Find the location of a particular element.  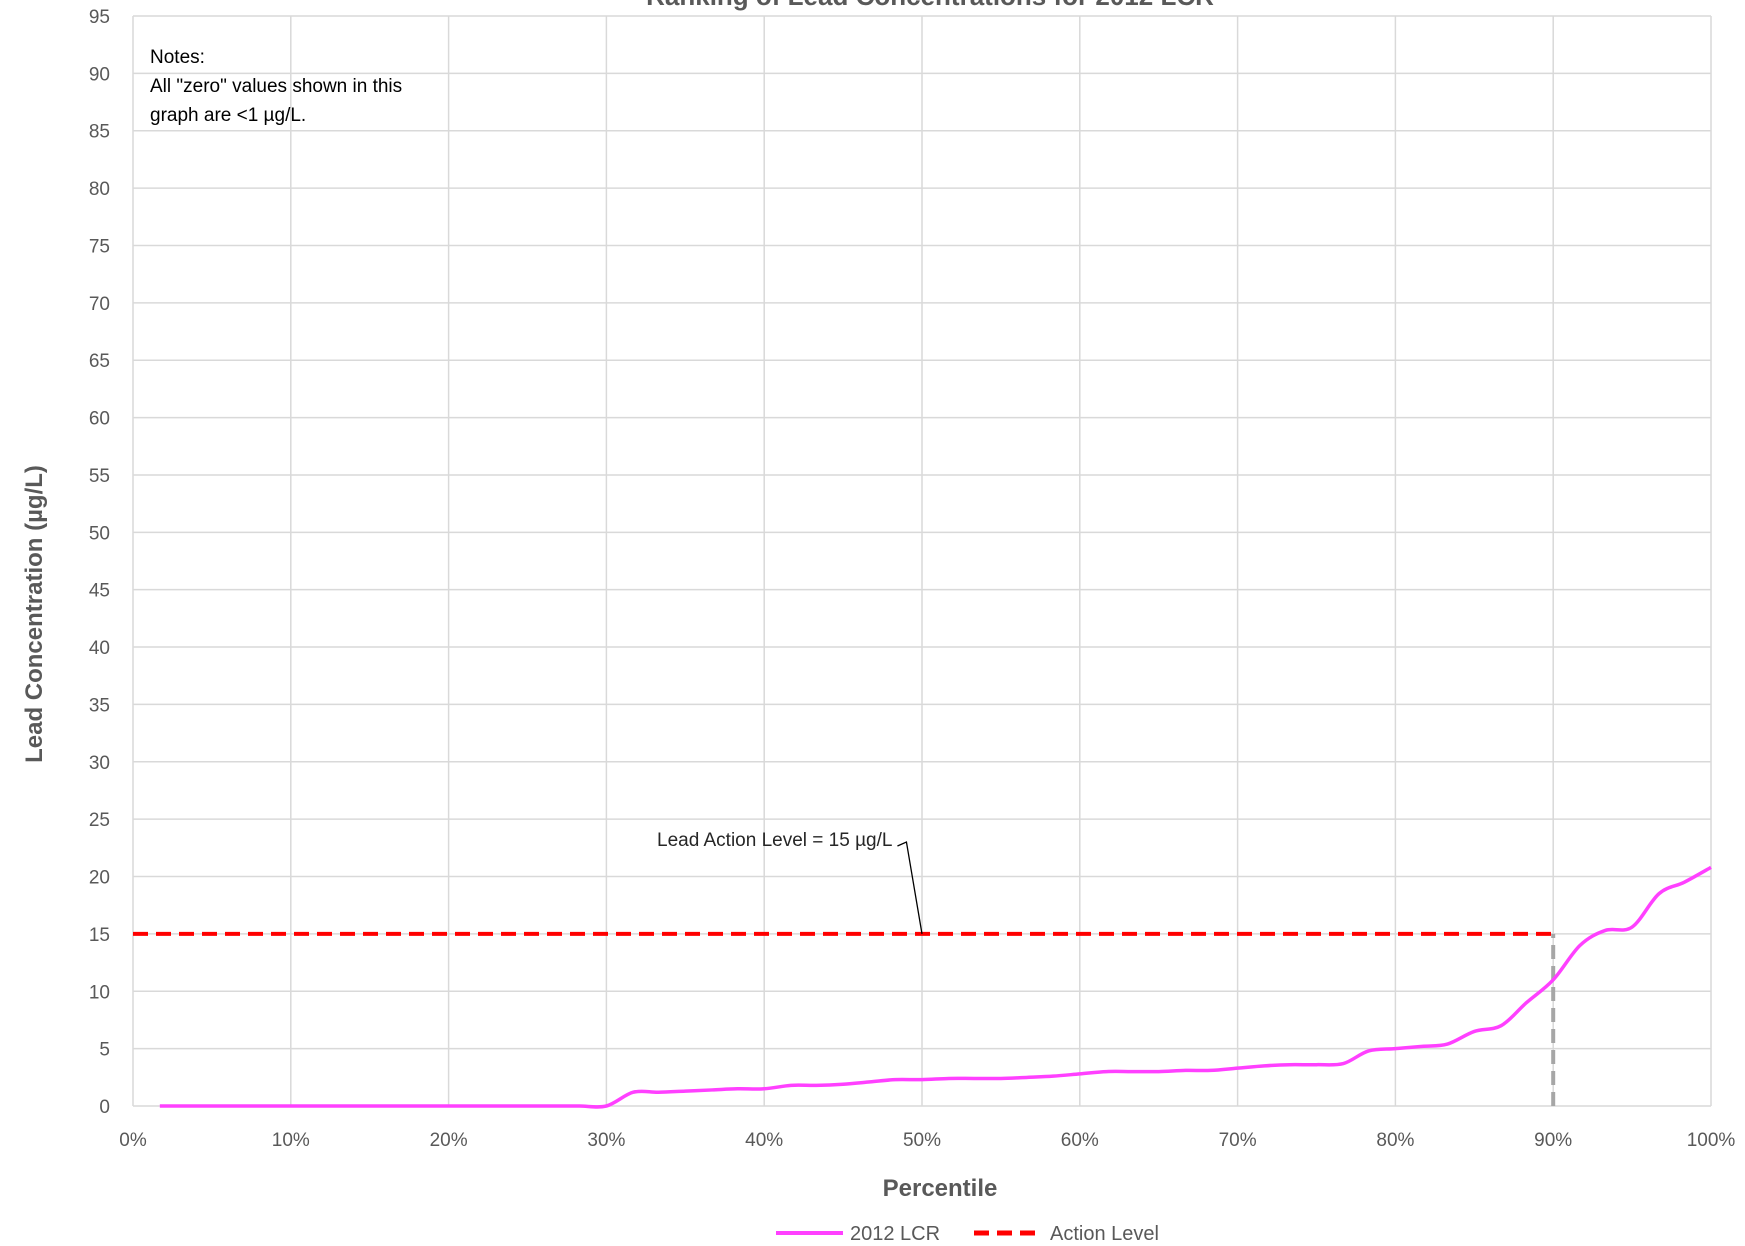

notes-heading: Notes: is located at coordinates (177, 57).